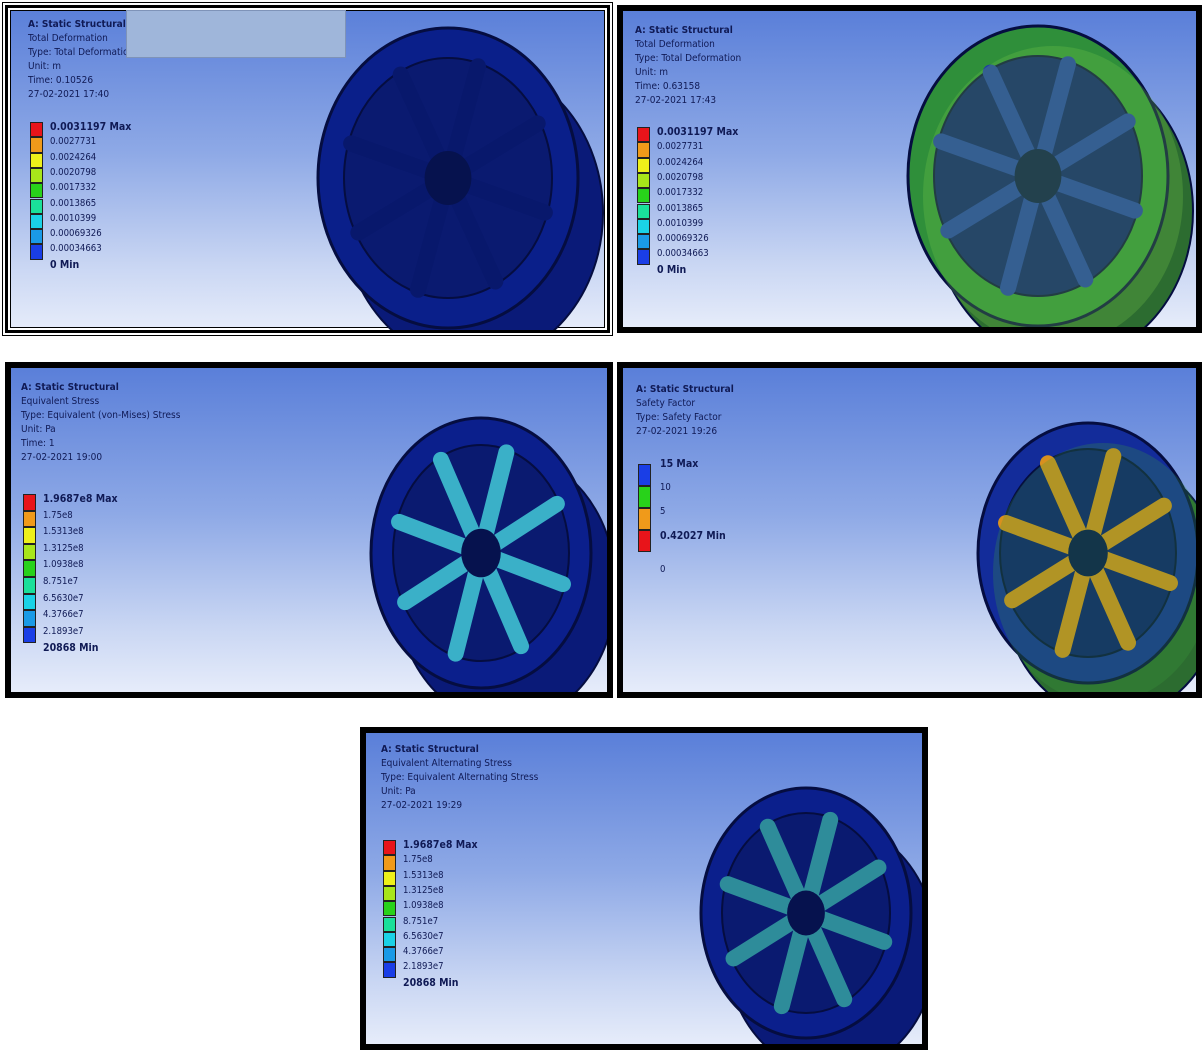  I want to click on legend-label: 20868 Min, so click(431, 982).